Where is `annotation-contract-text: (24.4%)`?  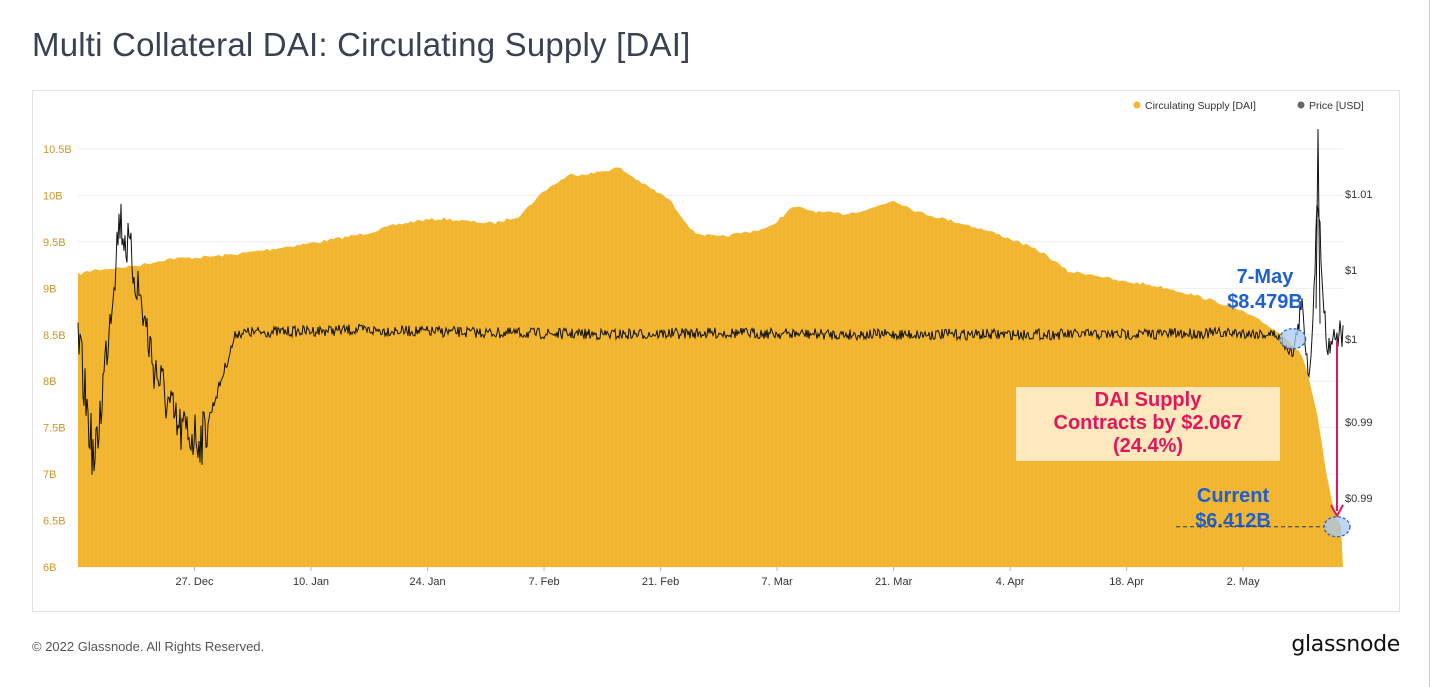 annotation-contract-text: (24.4%) is located at coordinates (1148, 446).